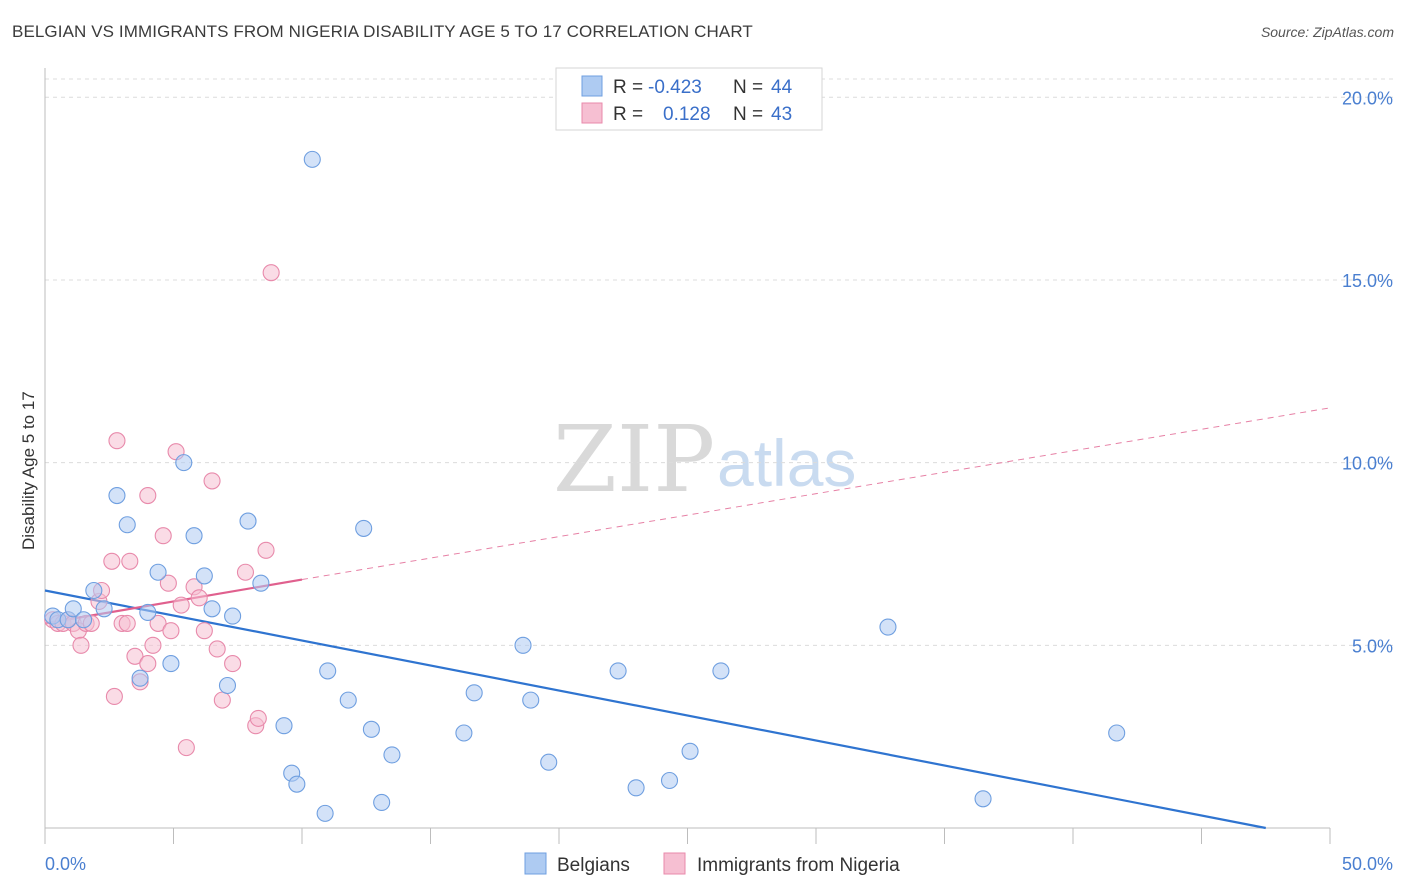 This screenshot has width=1406, height=892. Describe the element at coordinates (1367, 464) in the screenshot. I see `y-tick-label: 10.0%` at that location.